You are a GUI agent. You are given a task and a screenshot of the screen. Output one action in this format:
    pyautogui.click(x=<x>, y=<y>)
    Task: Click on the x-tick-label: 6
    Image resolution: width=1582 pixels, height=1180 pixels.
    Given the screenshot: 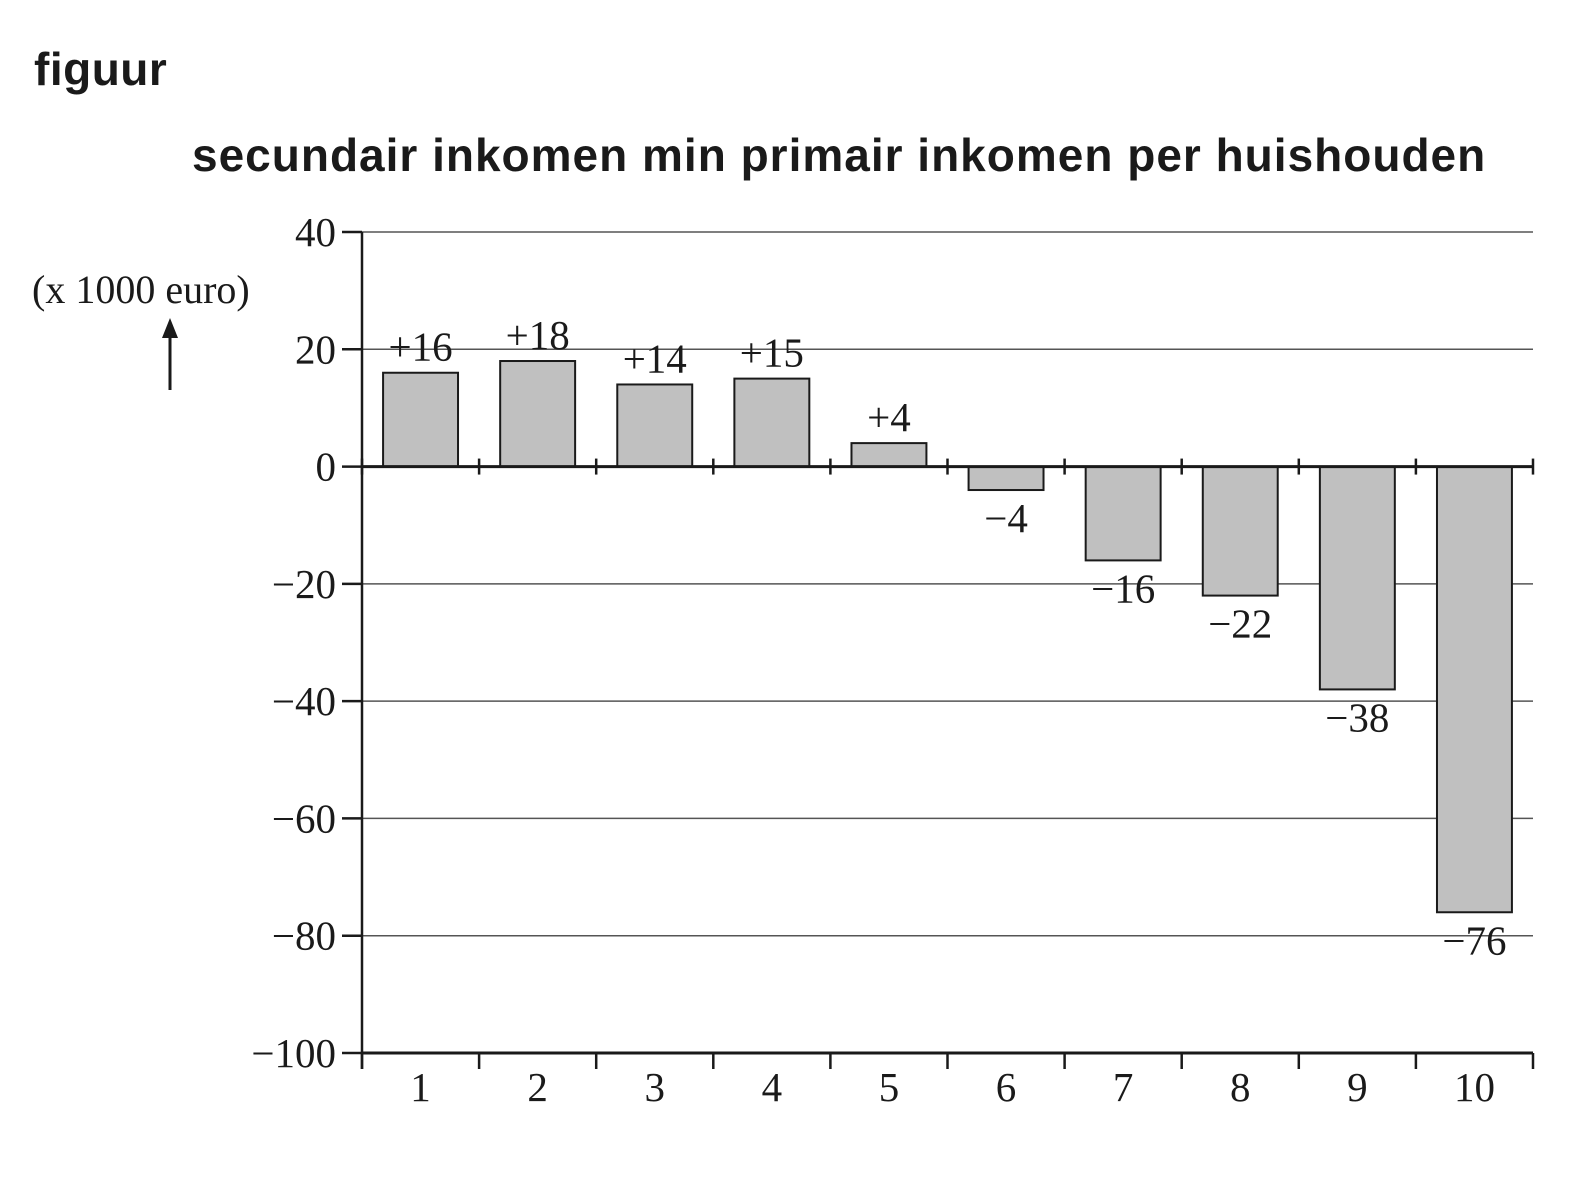 What is the action you would take?
    pyautogui.click(x=1006, y=1087)
    